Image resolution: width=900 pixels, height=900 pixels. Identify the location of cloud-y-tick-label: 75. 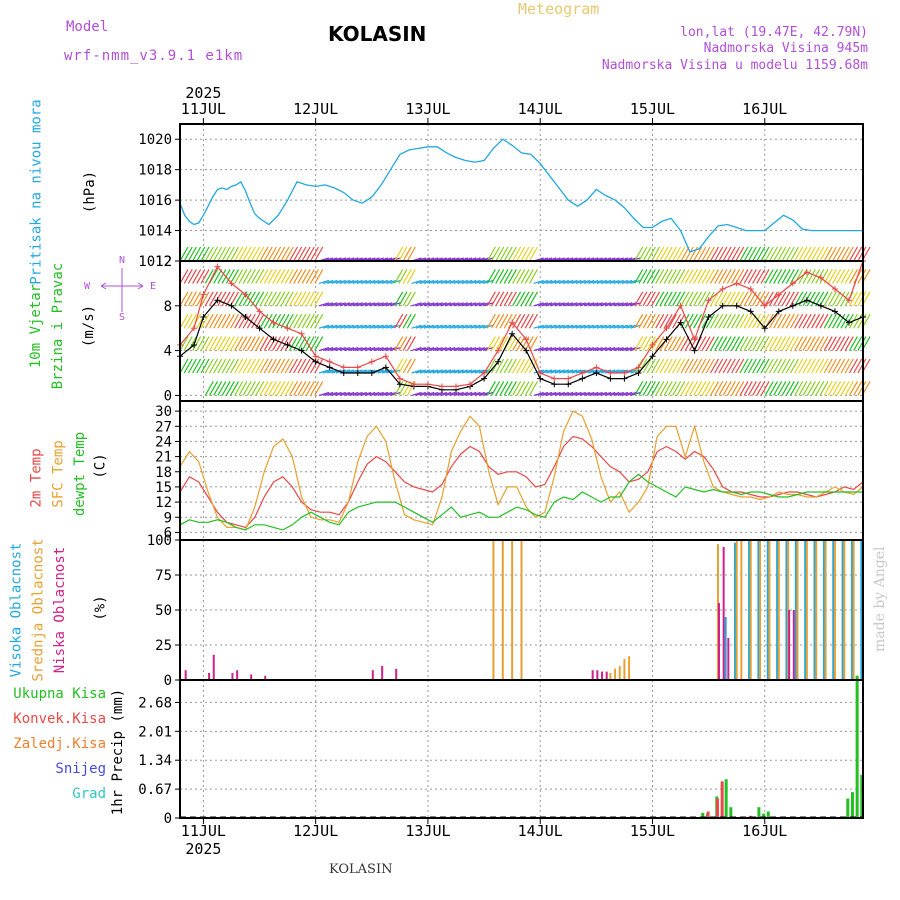
(163, 576).